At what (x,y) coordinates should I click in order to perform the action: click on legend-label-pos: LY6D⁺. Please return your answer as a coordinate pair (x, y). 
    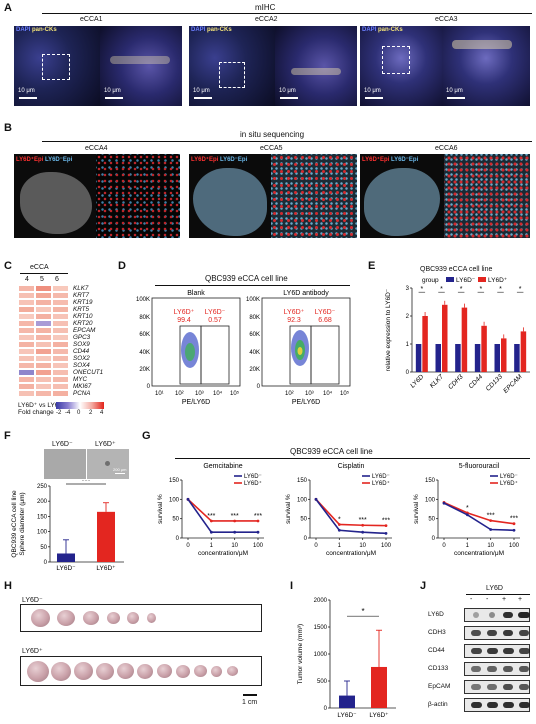
    Looking at the image, I should click on (509, 483).